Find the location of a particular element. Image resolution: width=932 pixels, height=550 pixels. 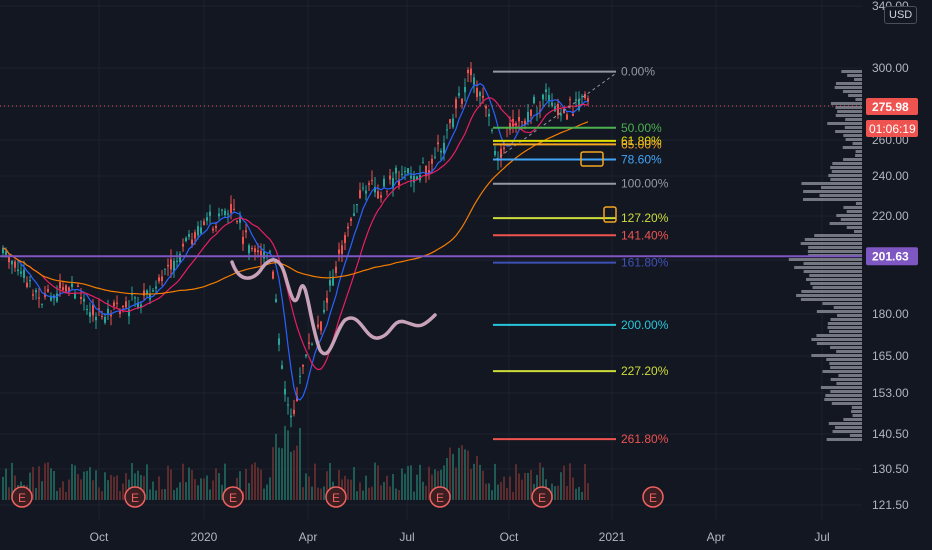

freehand-drawing is located at coordinates (333, 307).